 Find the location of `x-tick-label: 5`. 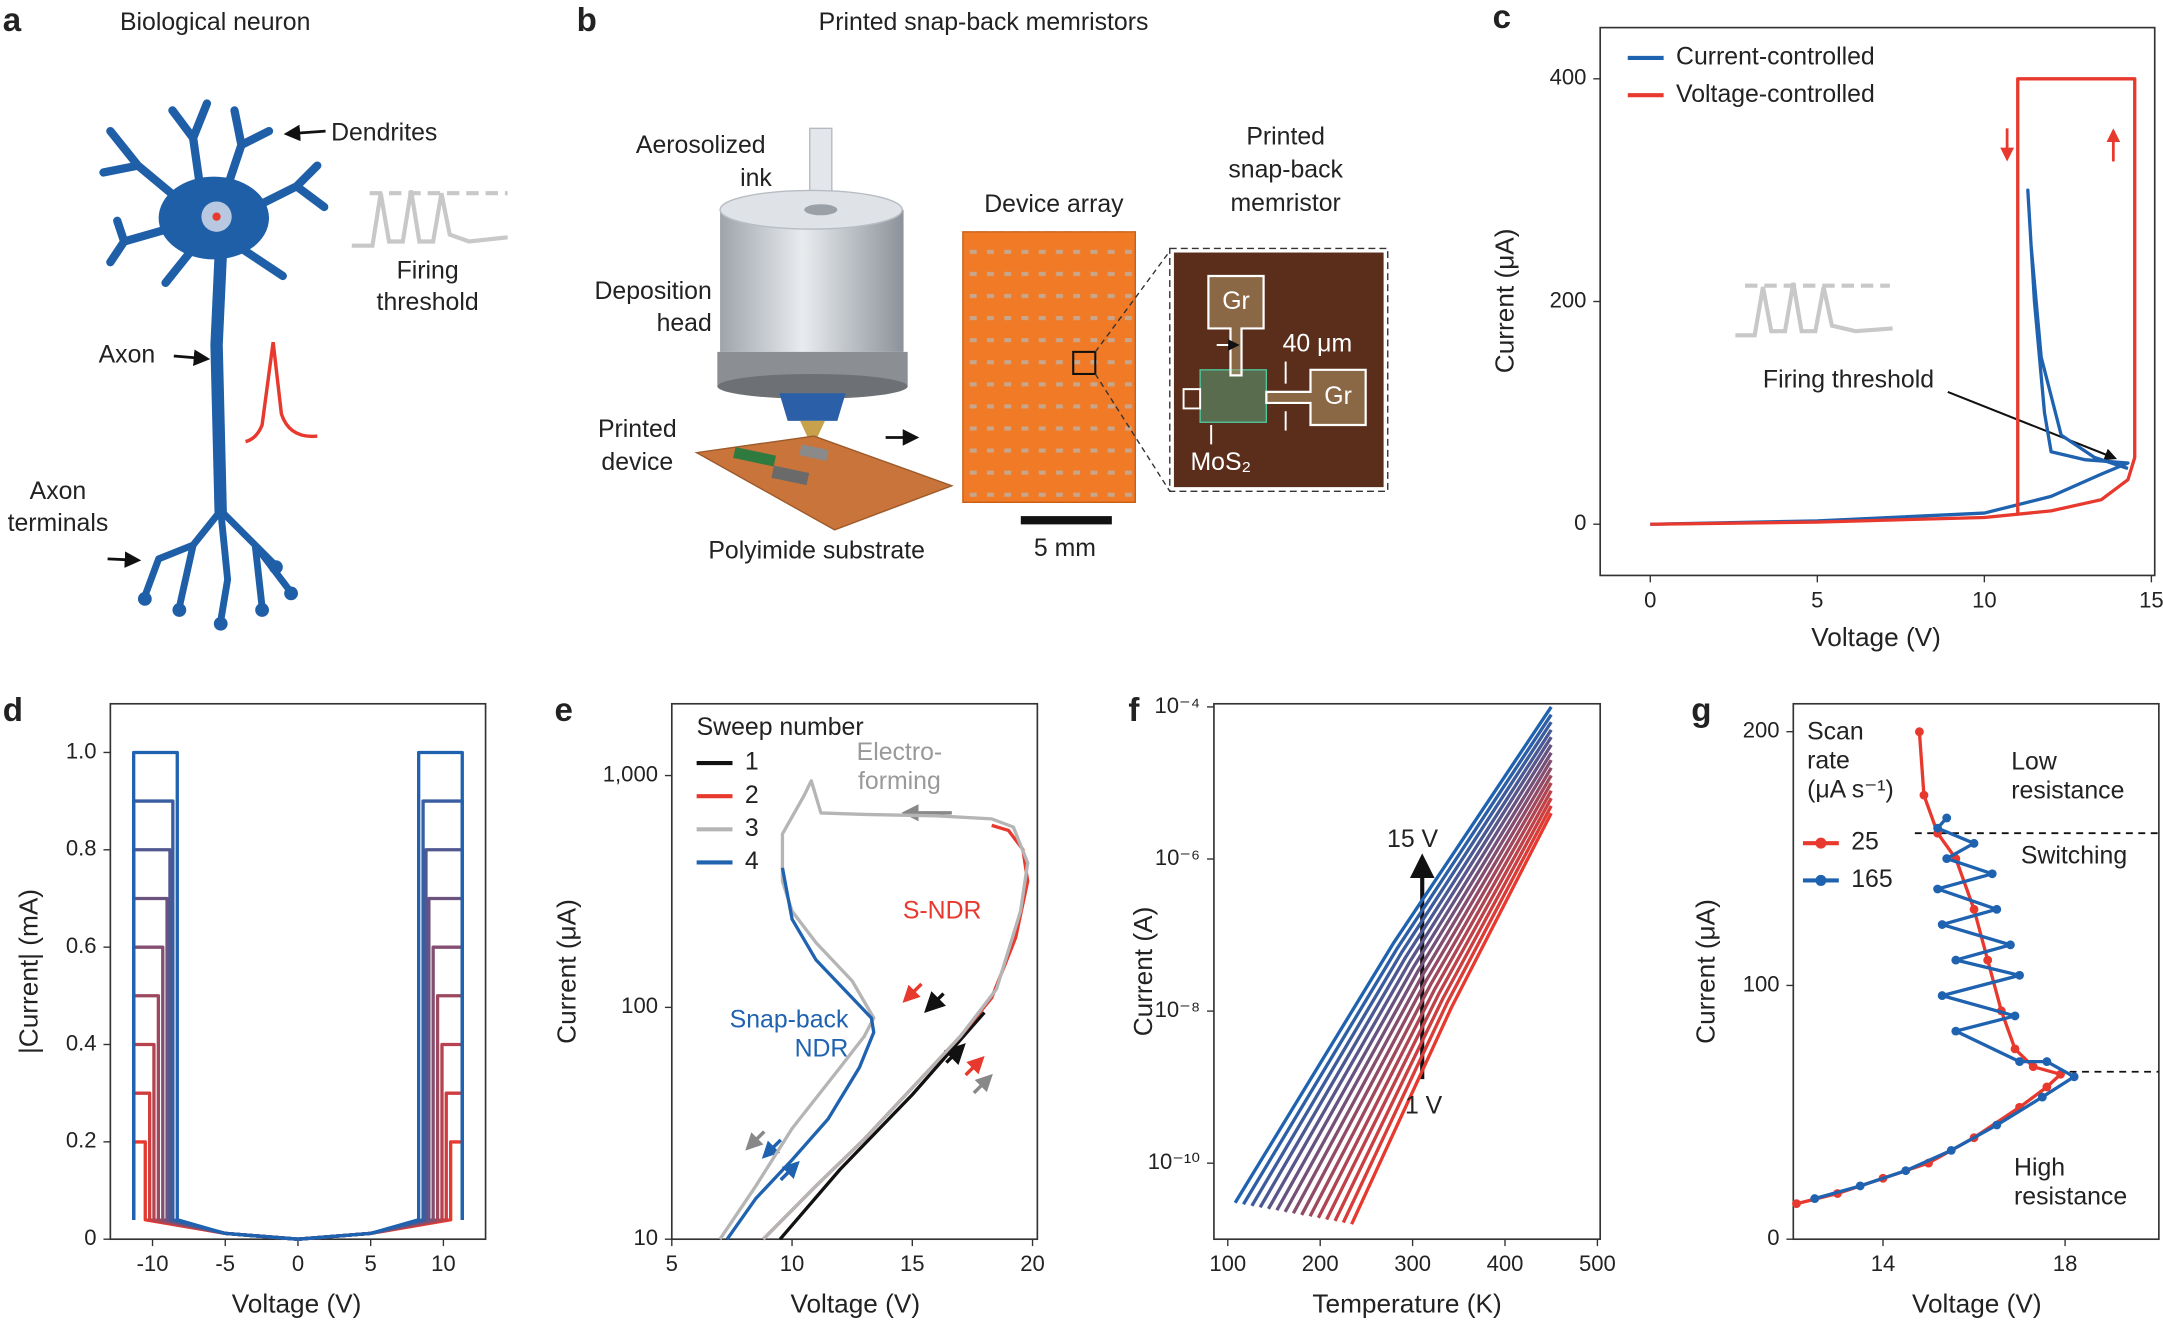

x-tick-label: 5 is located at coordinates (371, 1263).